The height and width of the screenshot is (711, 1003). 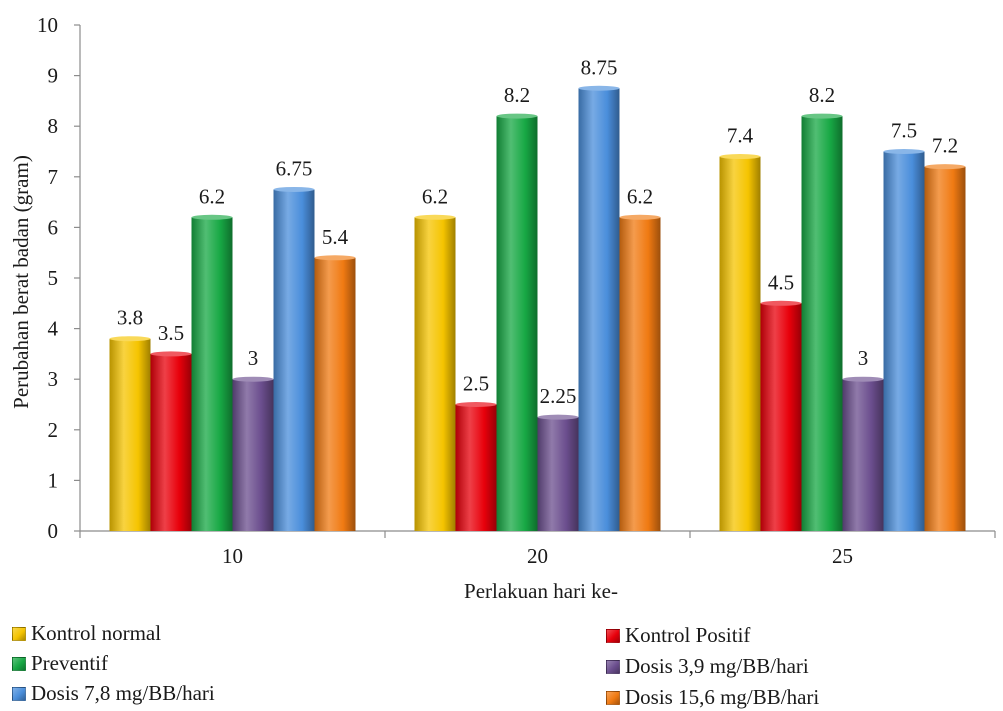 I want to click on data-label: 7.2, so click(x=945, y=146).